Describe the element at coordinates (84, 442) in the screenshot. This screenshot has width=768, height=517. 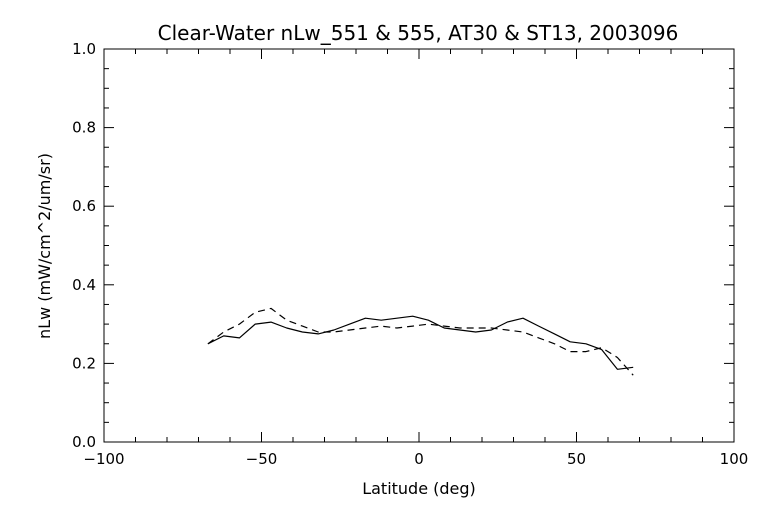
I see `y-tick-label: 0.0` at that location.